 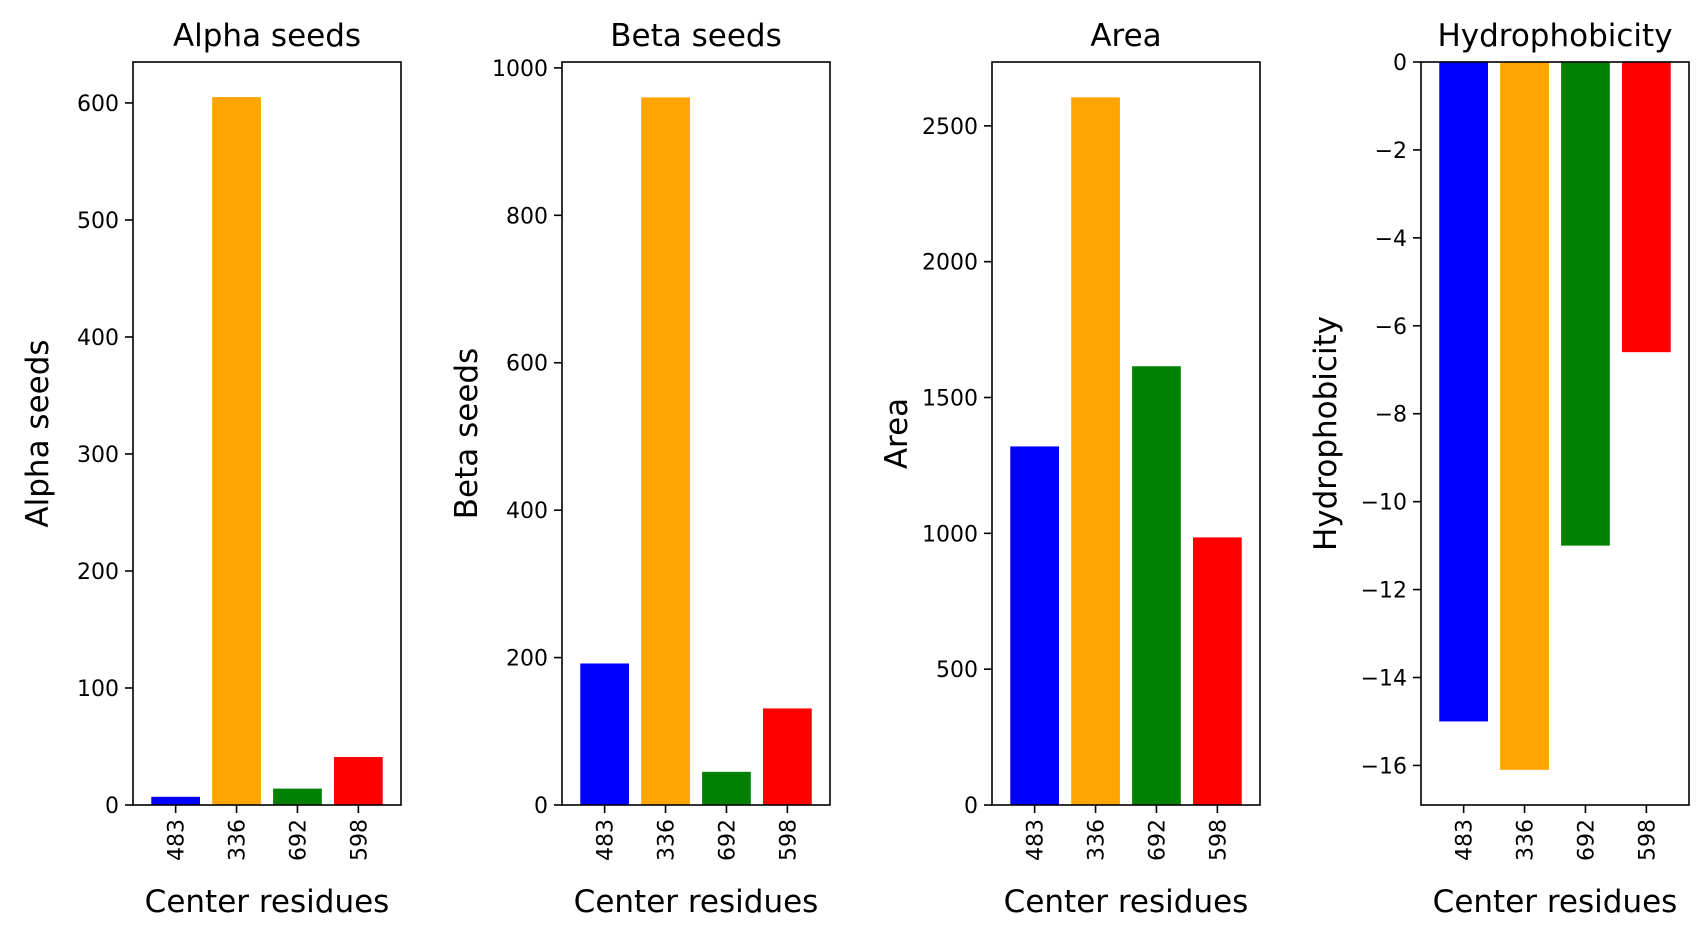 What do you see at coordinates (98, 455) in the screenshot?
I see `y-tick-label: 300` at bounding box center [98, 455].